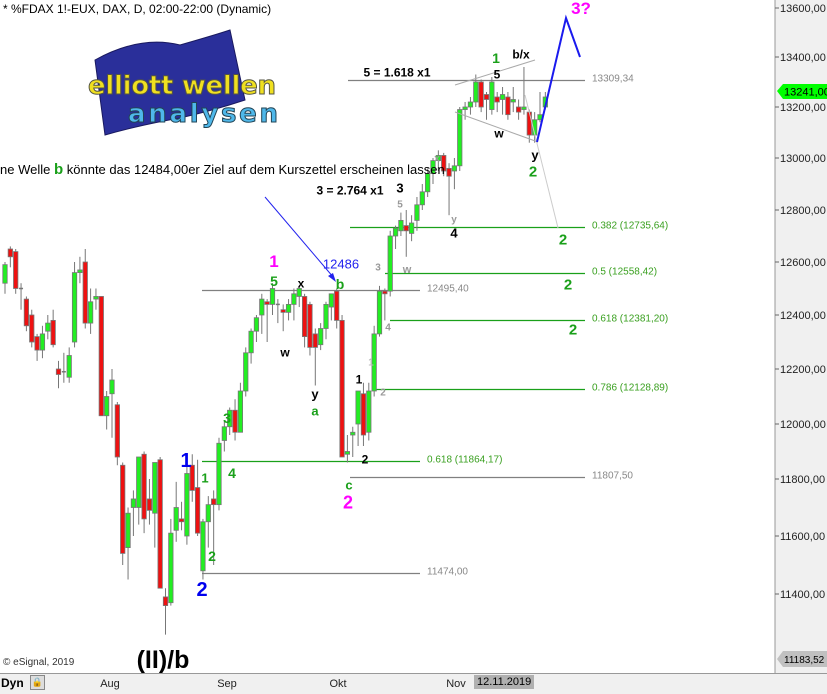  I want to click on triangle-upper-line, so click(495, 72).